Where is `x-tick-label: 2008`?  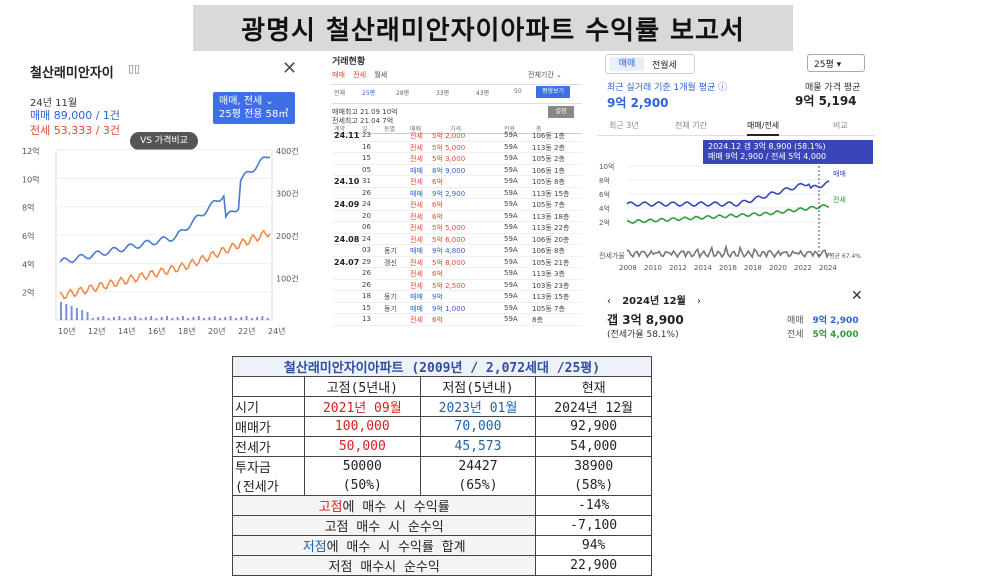
x-tick-label: 2008 is located at coordinates (628, 268).